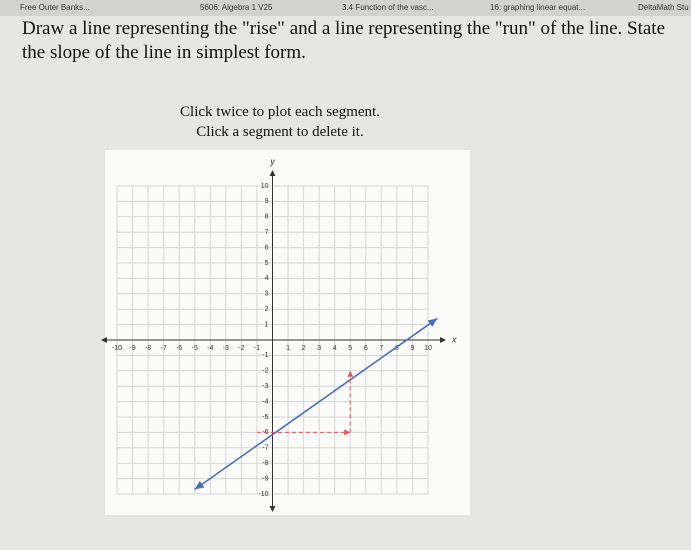 Image resolution: width=691 pixels, height=550 pixels. I want to click on y-tick-label: -1, so click(265, 355).